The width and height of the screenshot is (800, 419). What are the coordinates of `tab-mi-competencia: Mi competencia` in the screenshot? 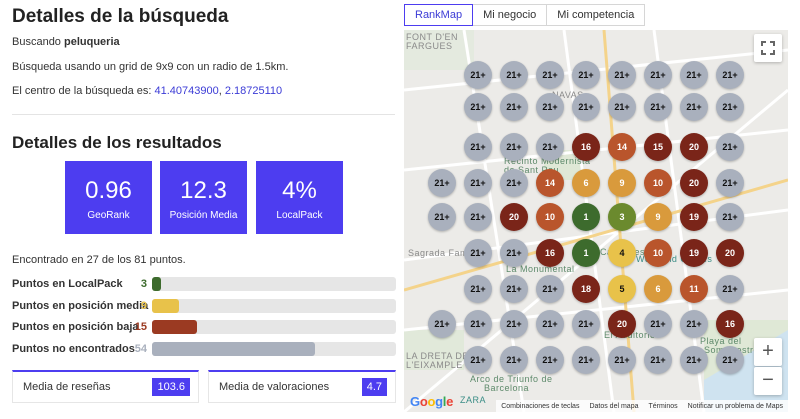 It's located at (596, 15).